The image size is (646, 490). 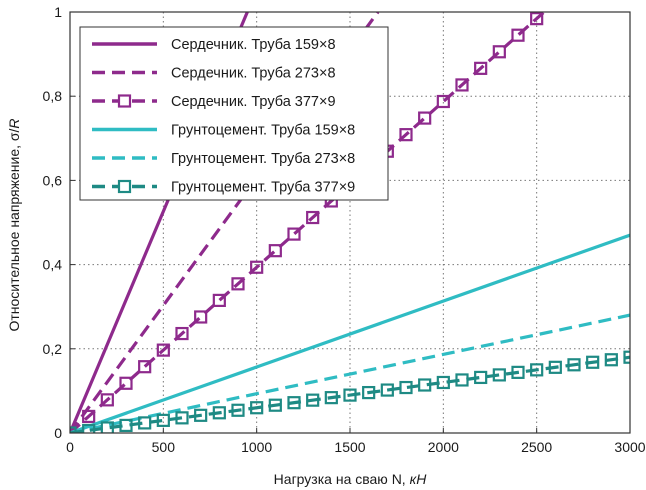 I want to click on y-tick-label: 0,4, so click(x=53, y=265).